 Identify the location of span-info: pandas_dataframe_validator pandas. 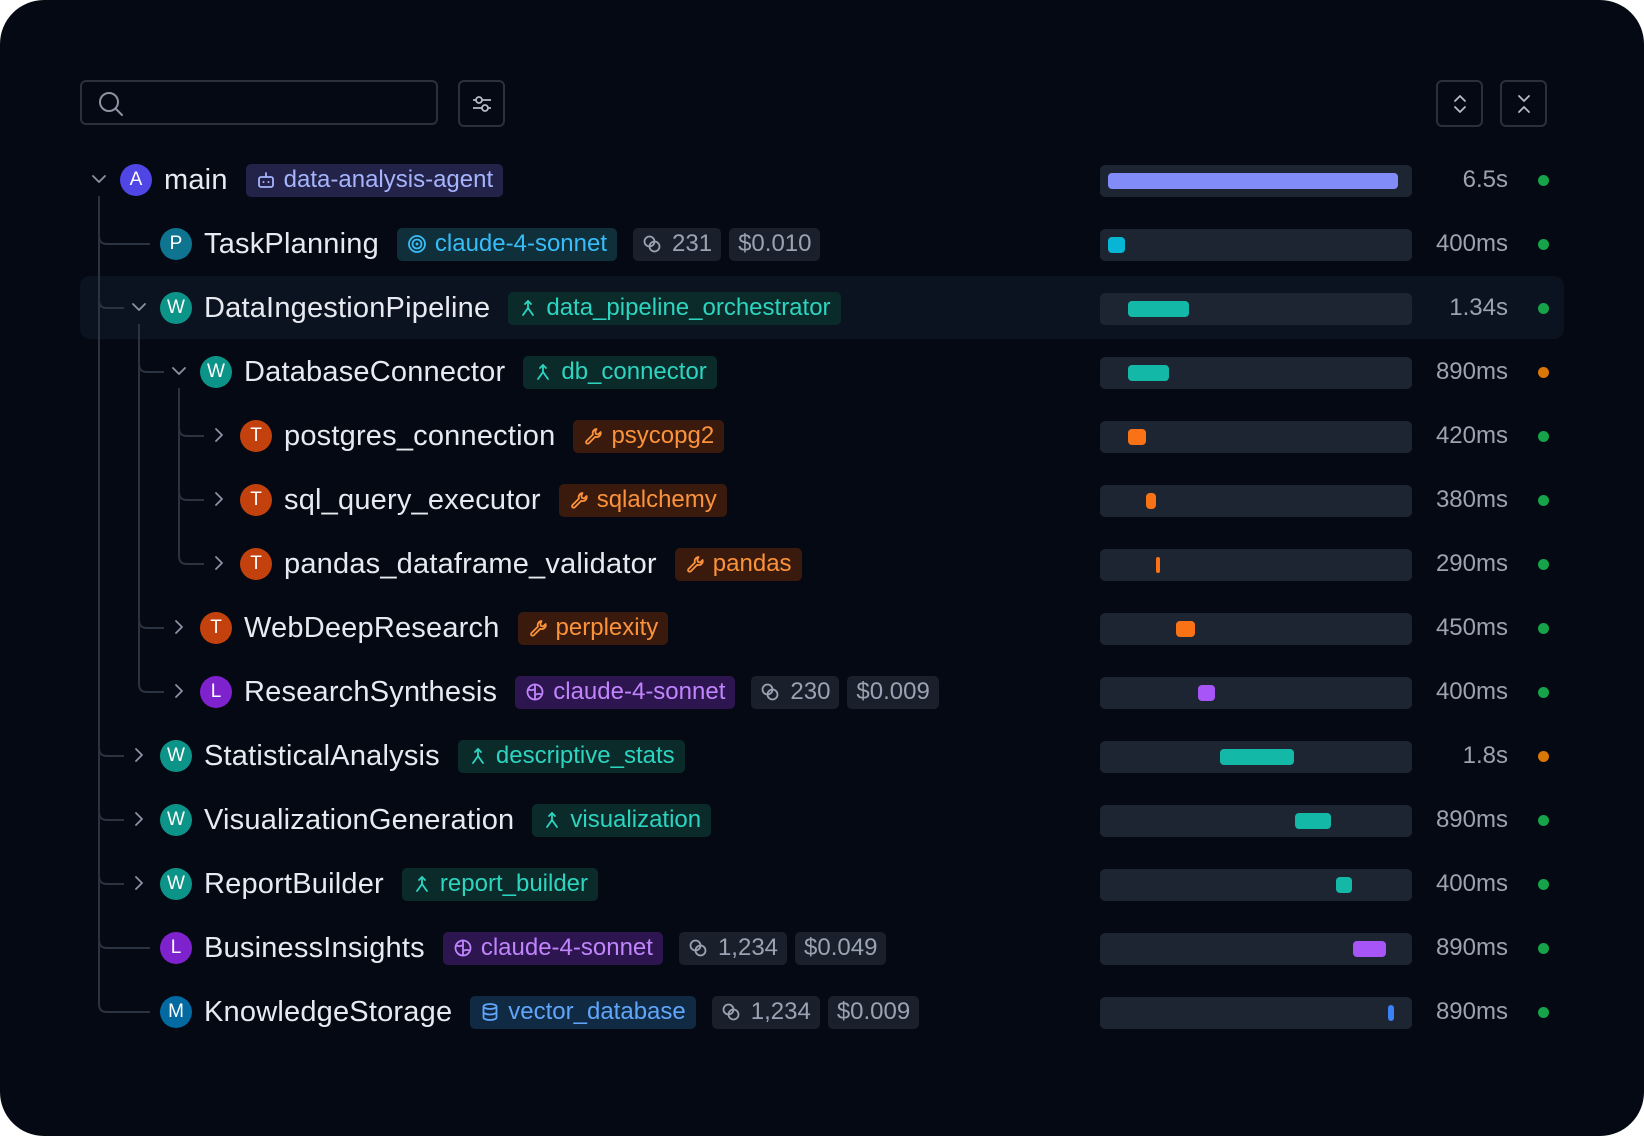
(543, 564).